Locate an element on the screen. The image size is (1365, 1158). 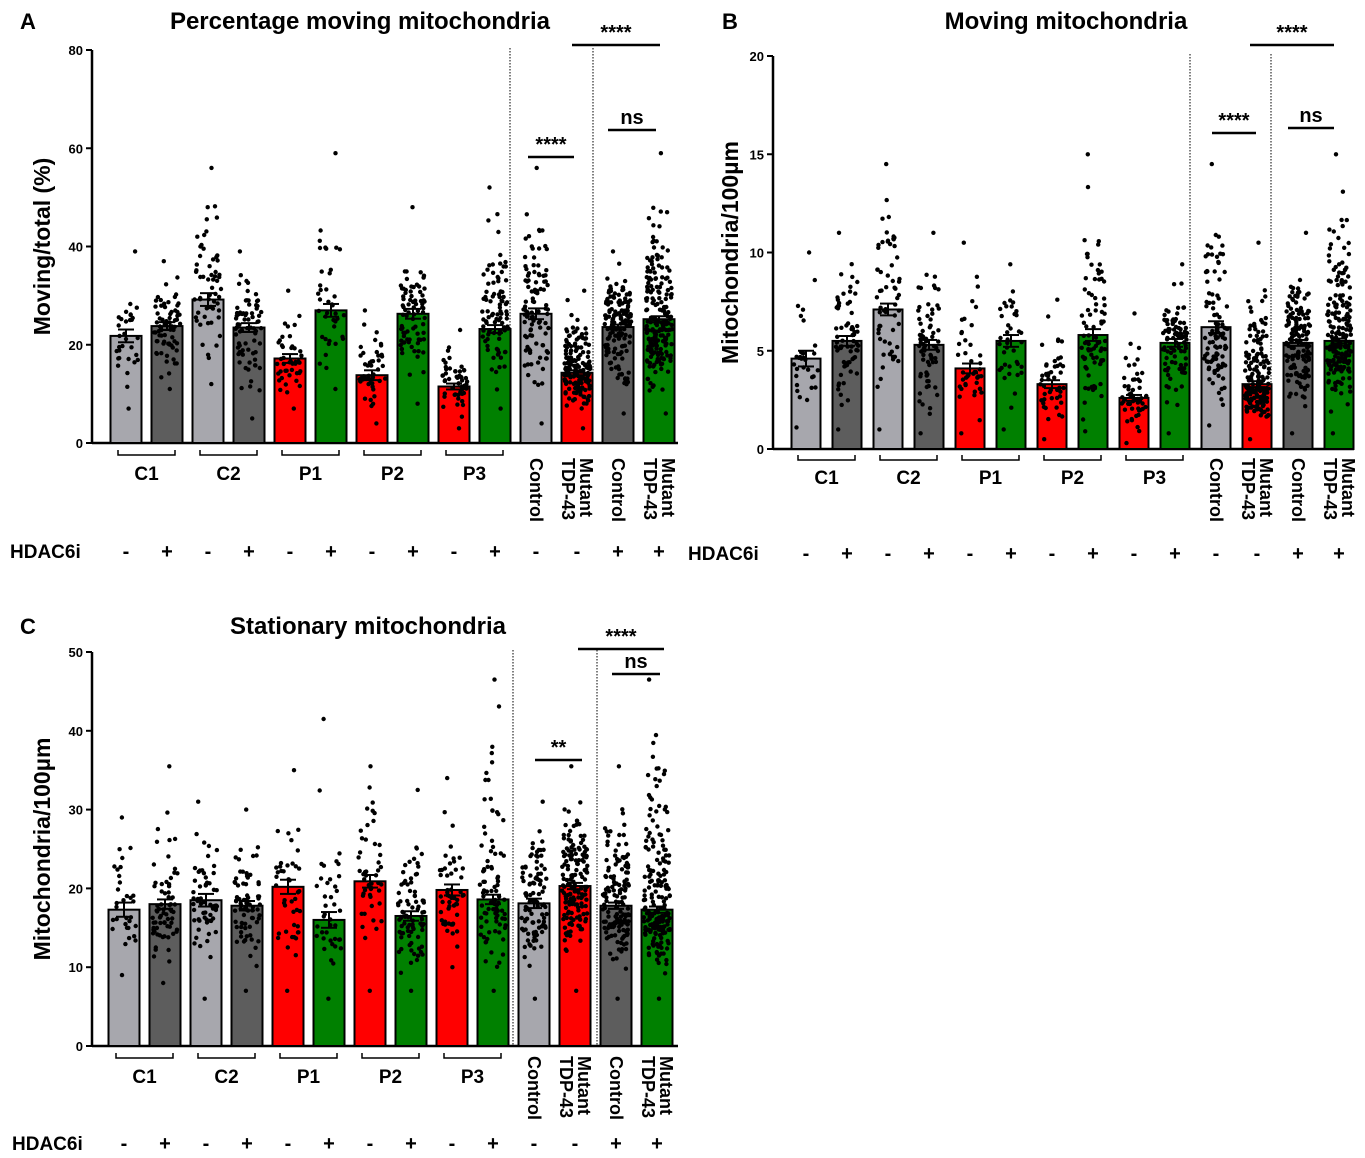
significance-label-a: ns is located at coordinates (631, 118).